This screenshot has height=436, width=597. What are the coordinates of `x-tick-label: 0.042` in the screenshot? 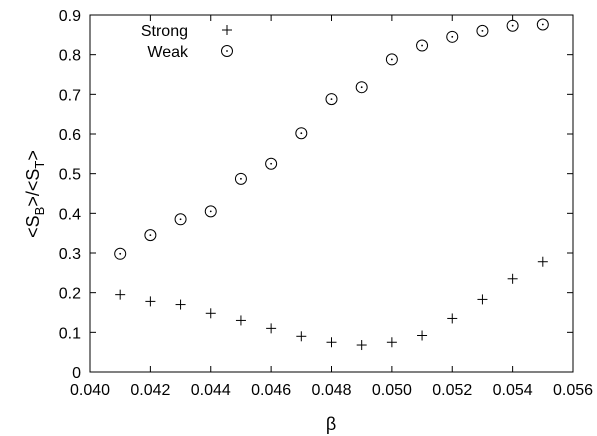 It's located at (150, 390).